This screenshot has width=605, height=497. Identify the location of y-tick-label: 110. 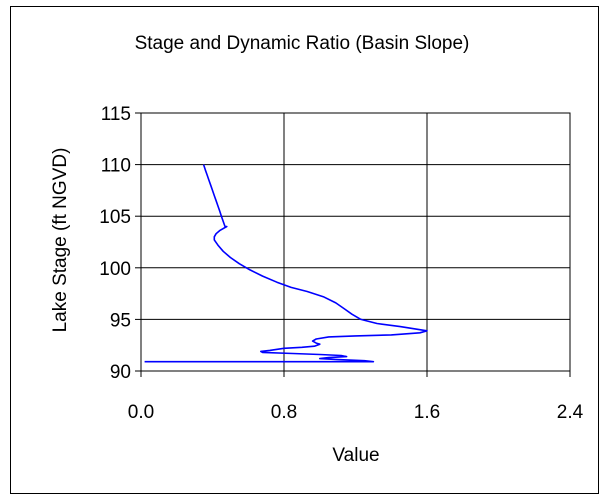
(116, 166).